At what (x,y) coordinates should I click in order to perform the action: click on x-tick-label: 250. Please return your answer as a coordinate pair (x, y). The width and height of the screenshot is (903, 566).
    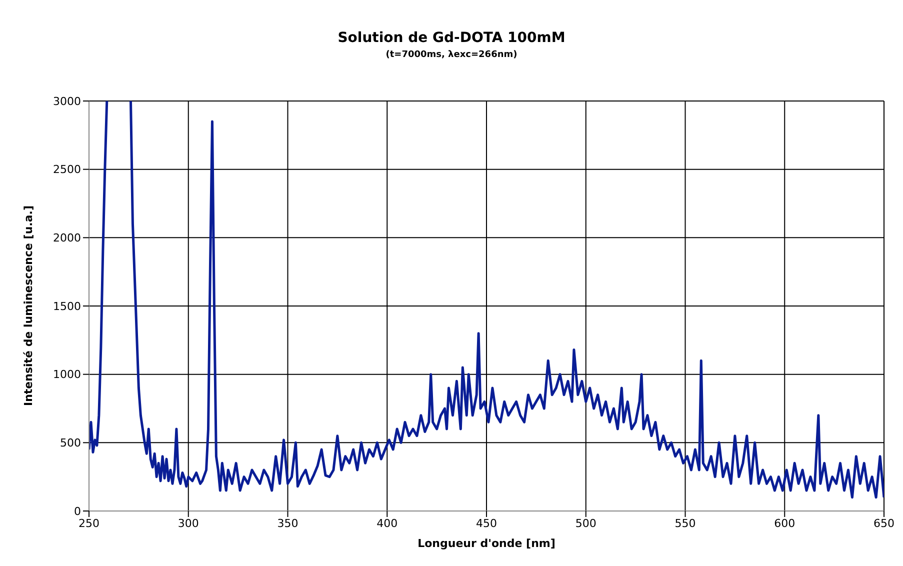
    Looking at the image, I should click on (89, 523).